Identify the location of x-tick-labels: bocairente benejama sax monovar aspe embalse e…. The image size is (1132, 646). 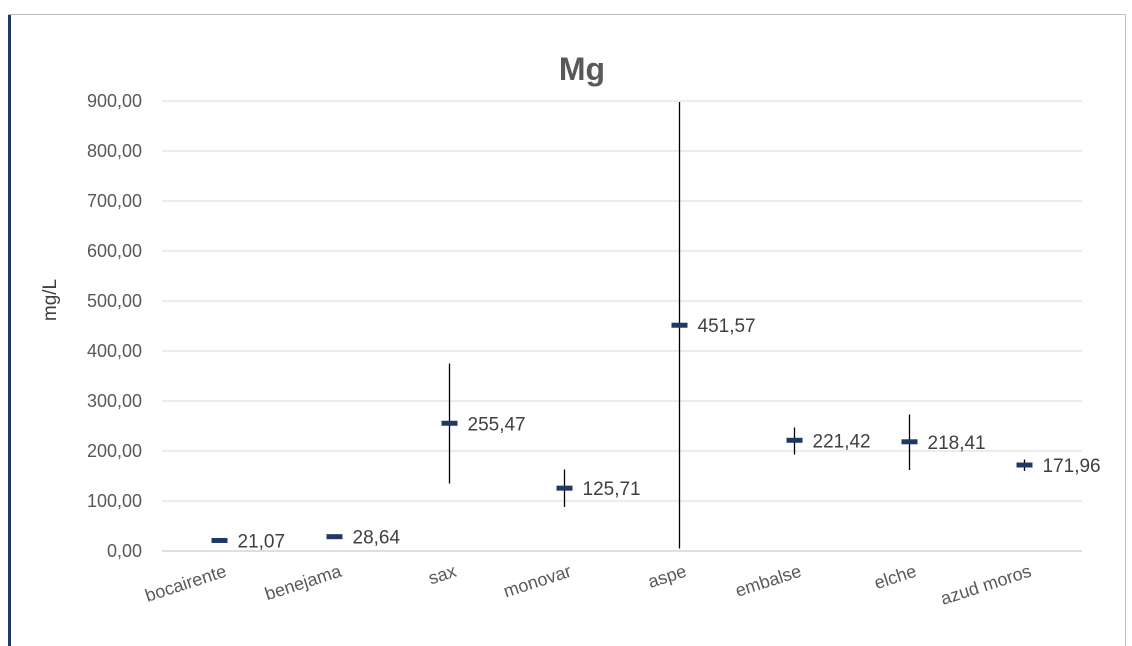
(588, 584).